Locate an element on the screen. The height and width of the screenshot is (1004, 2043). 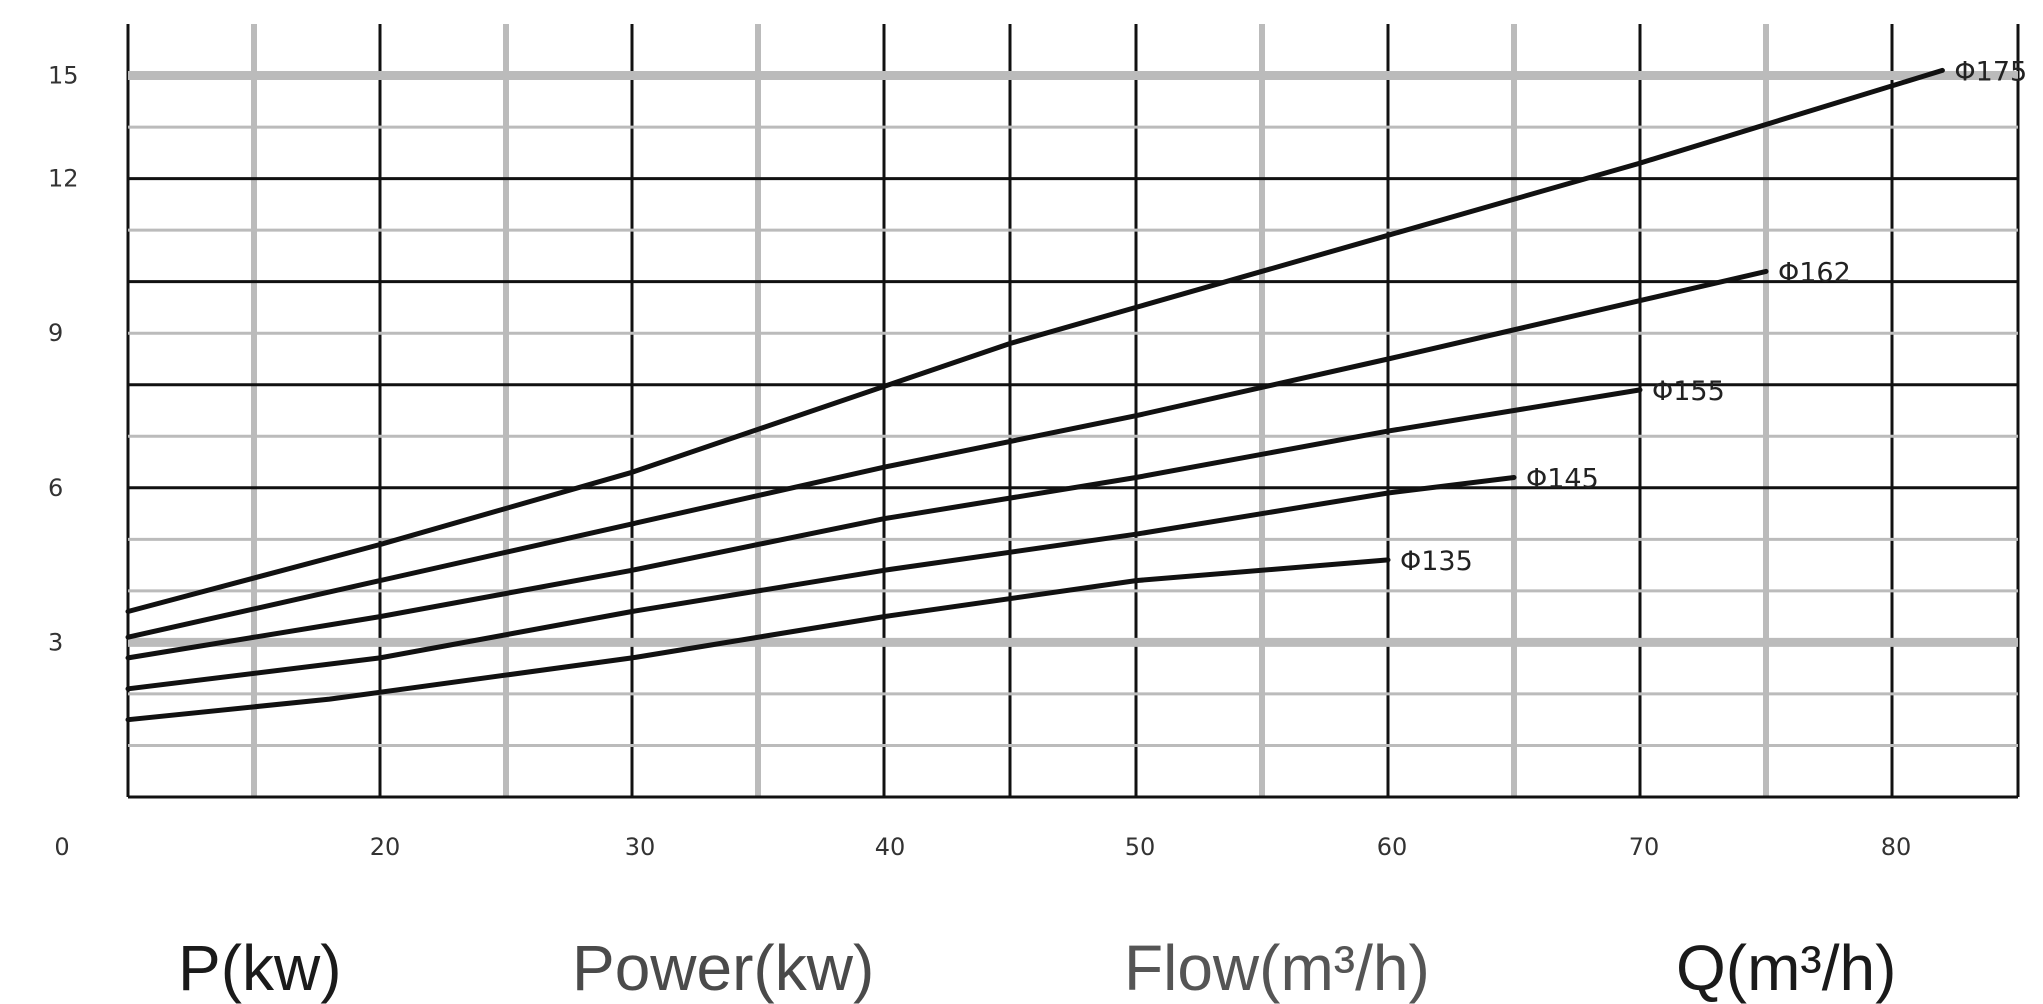
x-tick-label: 0 is located at coordinates (61, 847).